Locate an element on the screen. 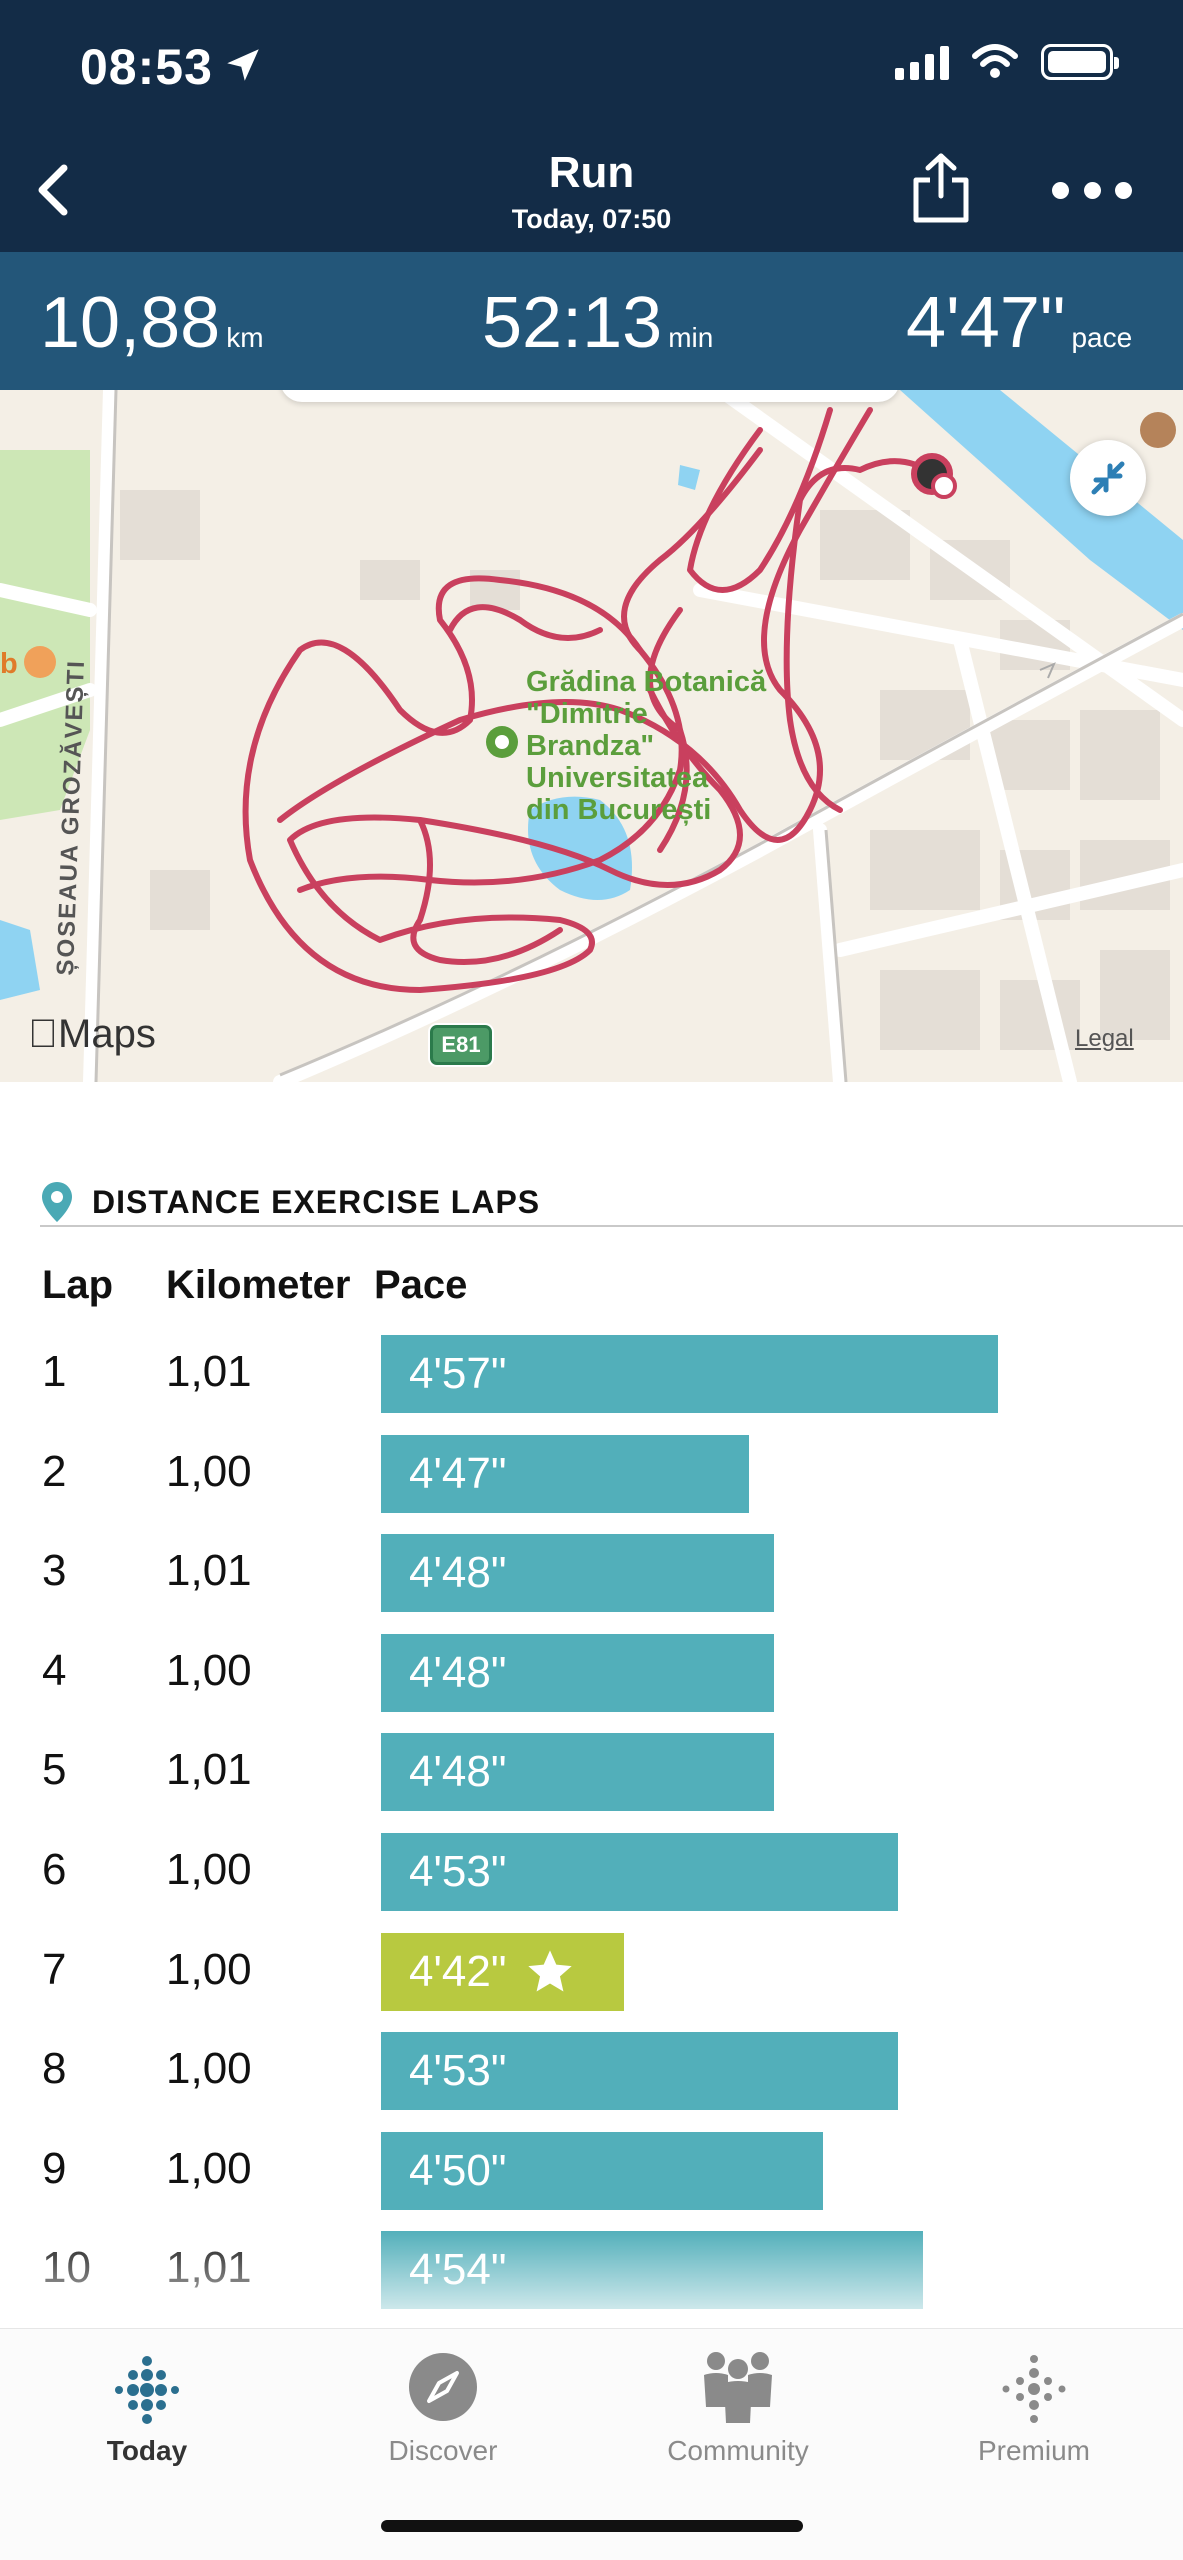  lap-pace: 4'53" is located at coordinates (458, 2071).